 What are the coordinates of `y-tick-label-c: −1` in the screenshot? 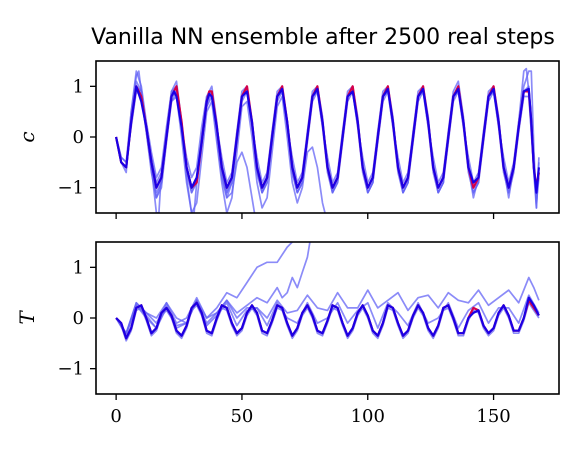 It's located at (70, 188).